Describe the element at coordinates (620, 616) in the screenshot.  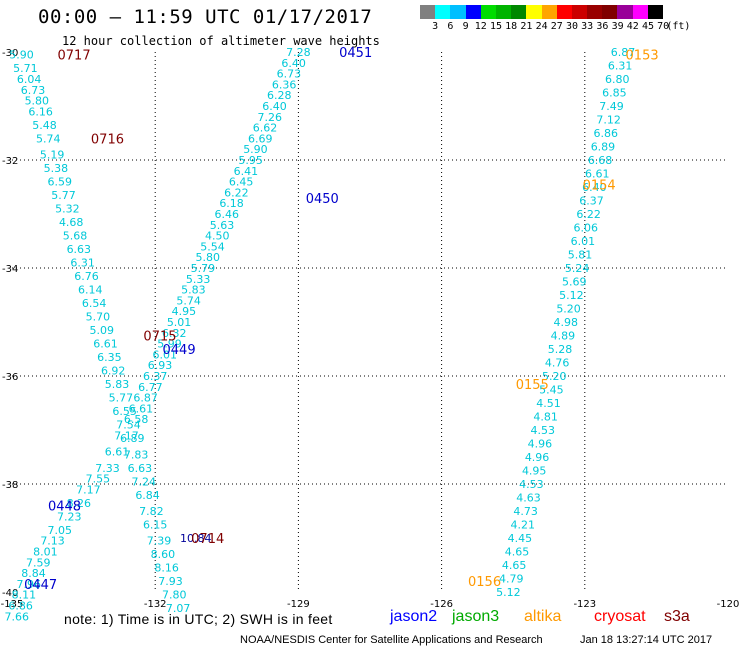
I see `satellite-cryosat: cryosat` at that location.